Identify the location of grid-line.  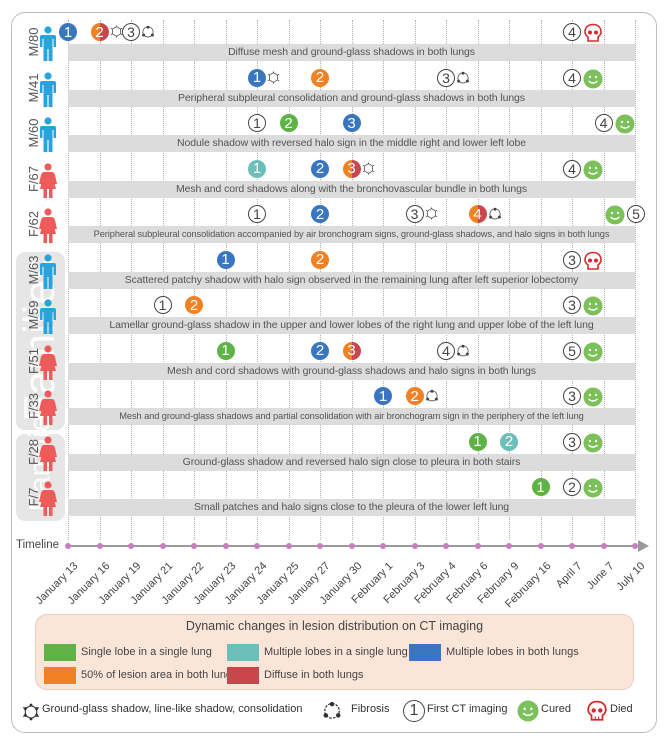
(635, 280).